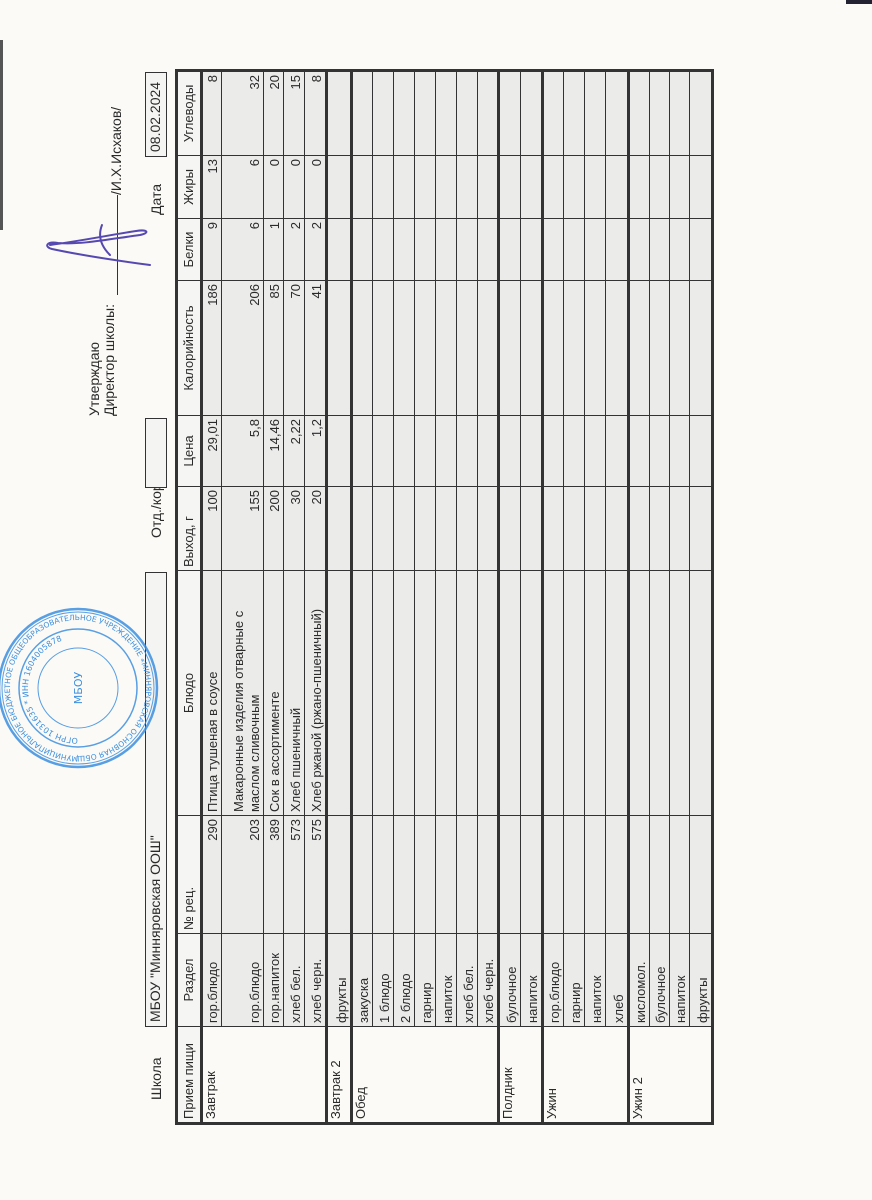 This screenshot has height=1200, width=872. What do you see at coordinates (701, 597) in the screenshot?
I see `table-row: фрукты` at bounding box center [701, 597].